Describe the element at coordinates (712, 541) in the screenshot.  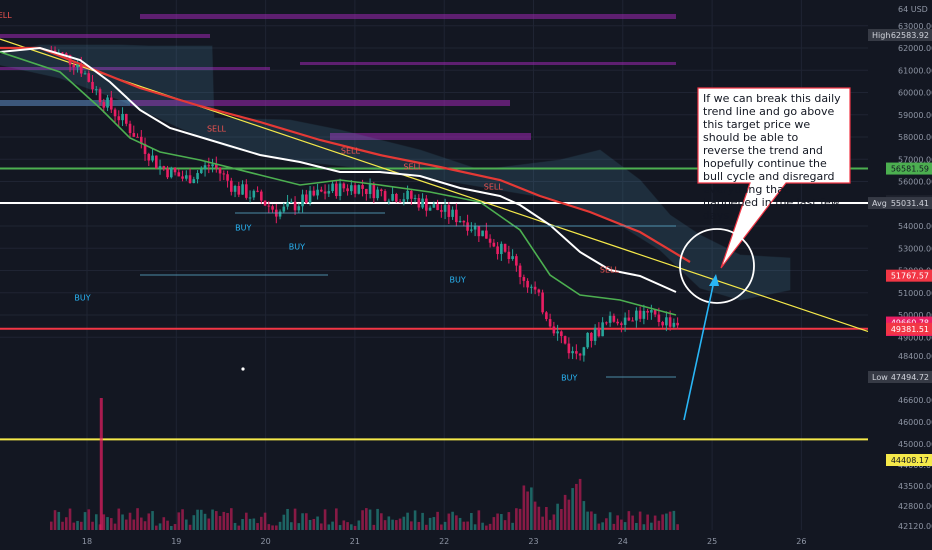
I see `time-tick-label: 25` at that location.